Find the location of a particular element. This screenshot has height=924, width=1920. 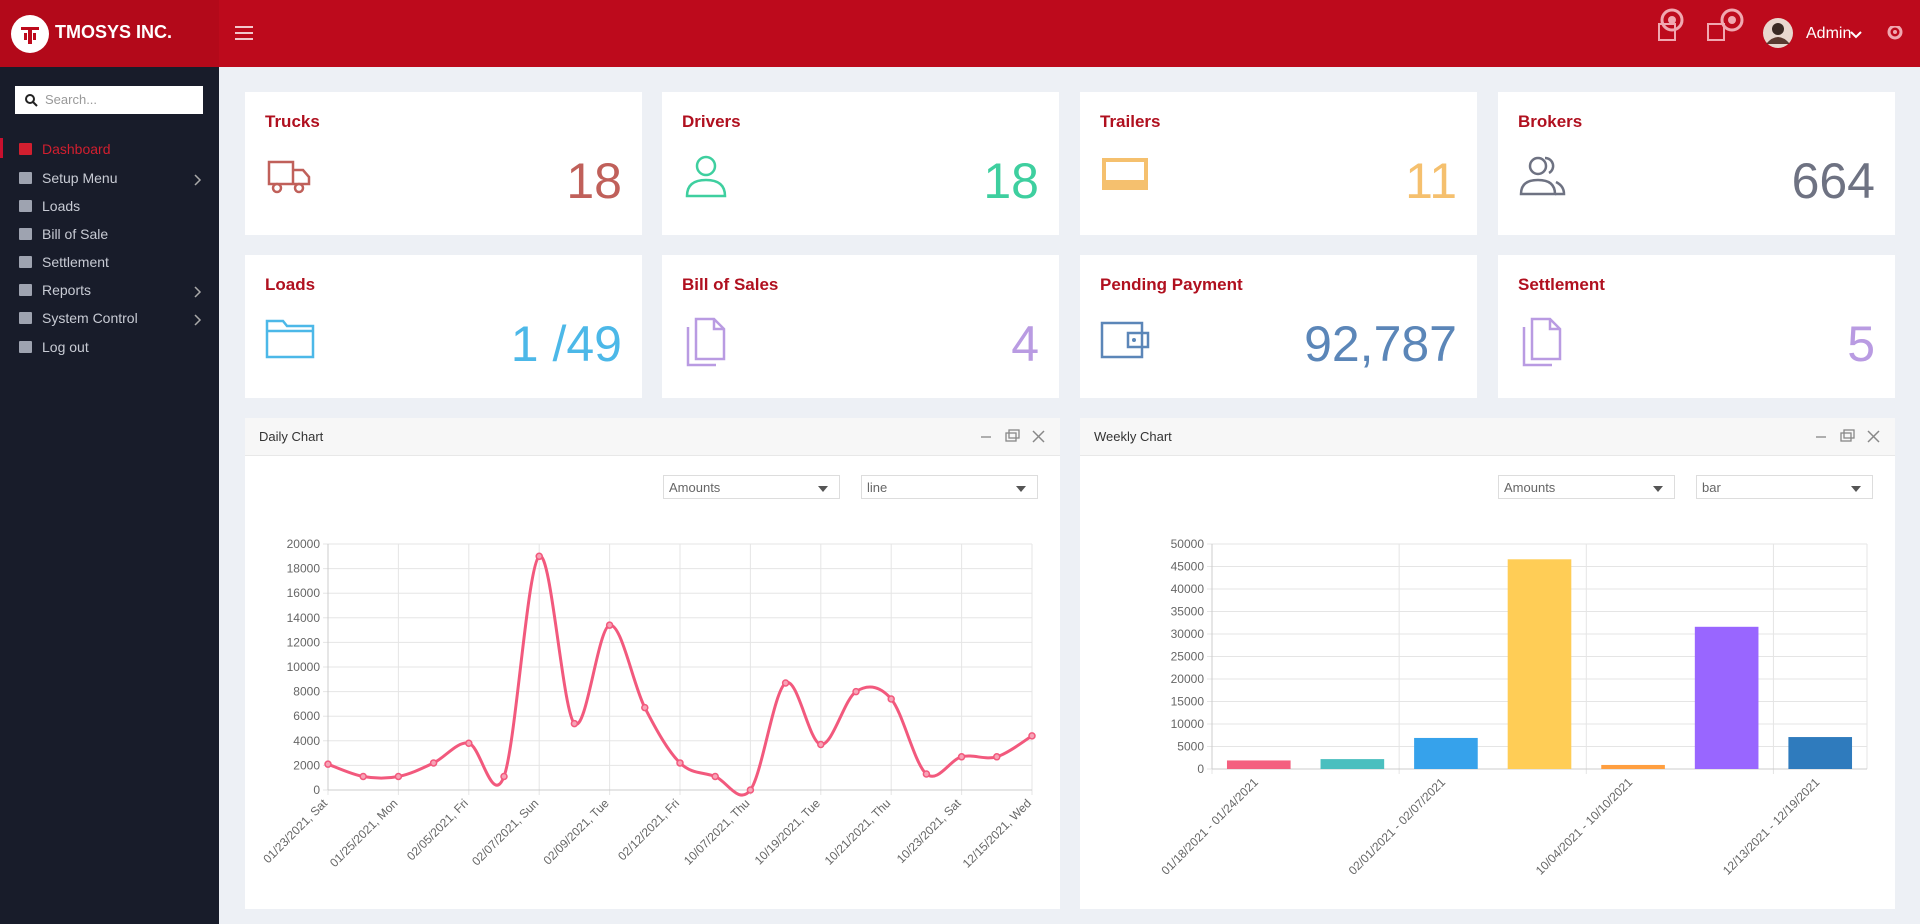

x-tick-label: 02/09/2021, Tue is located at coordinates (575, 831).